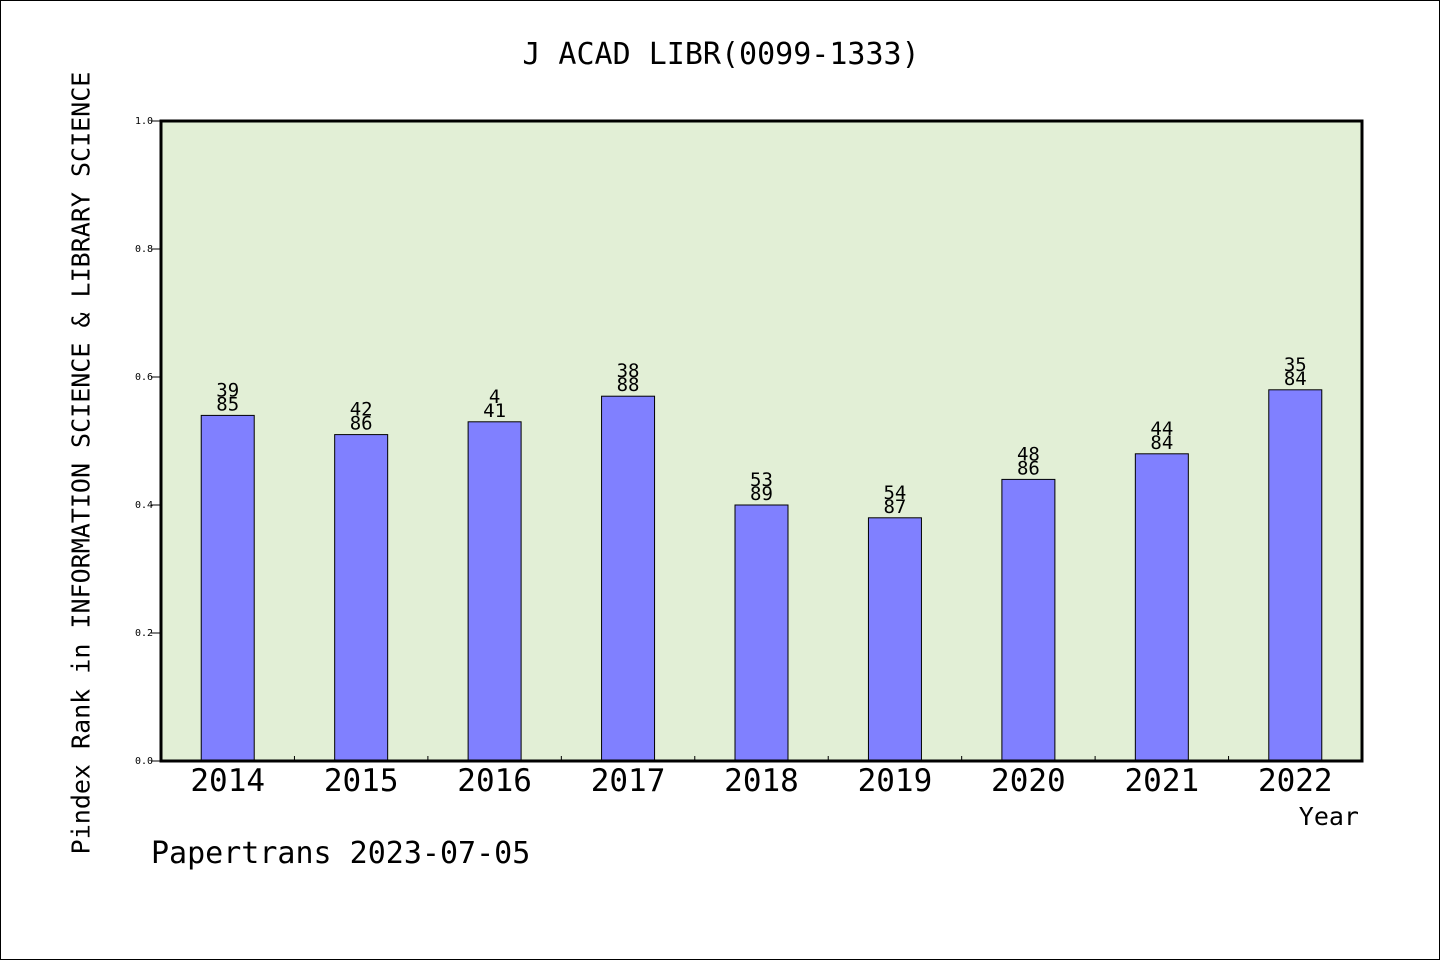 This screenshot has width=1440, height=961. I want to click on bar-rank-label: 44, so click(1161, 429).